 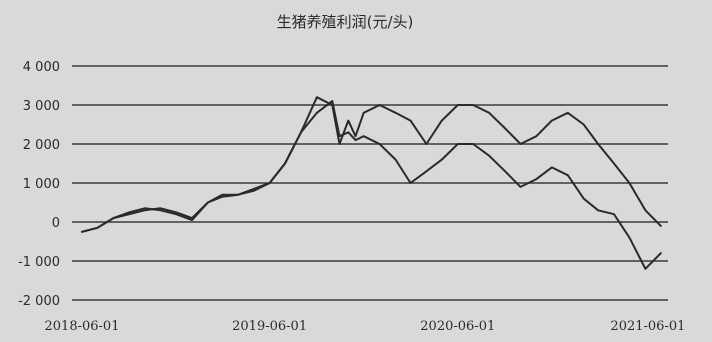 What do you see at coordinates (41, 106) in the screenshot?
I see `y-tick-label: 3 000` at bounding box center [41, 106].